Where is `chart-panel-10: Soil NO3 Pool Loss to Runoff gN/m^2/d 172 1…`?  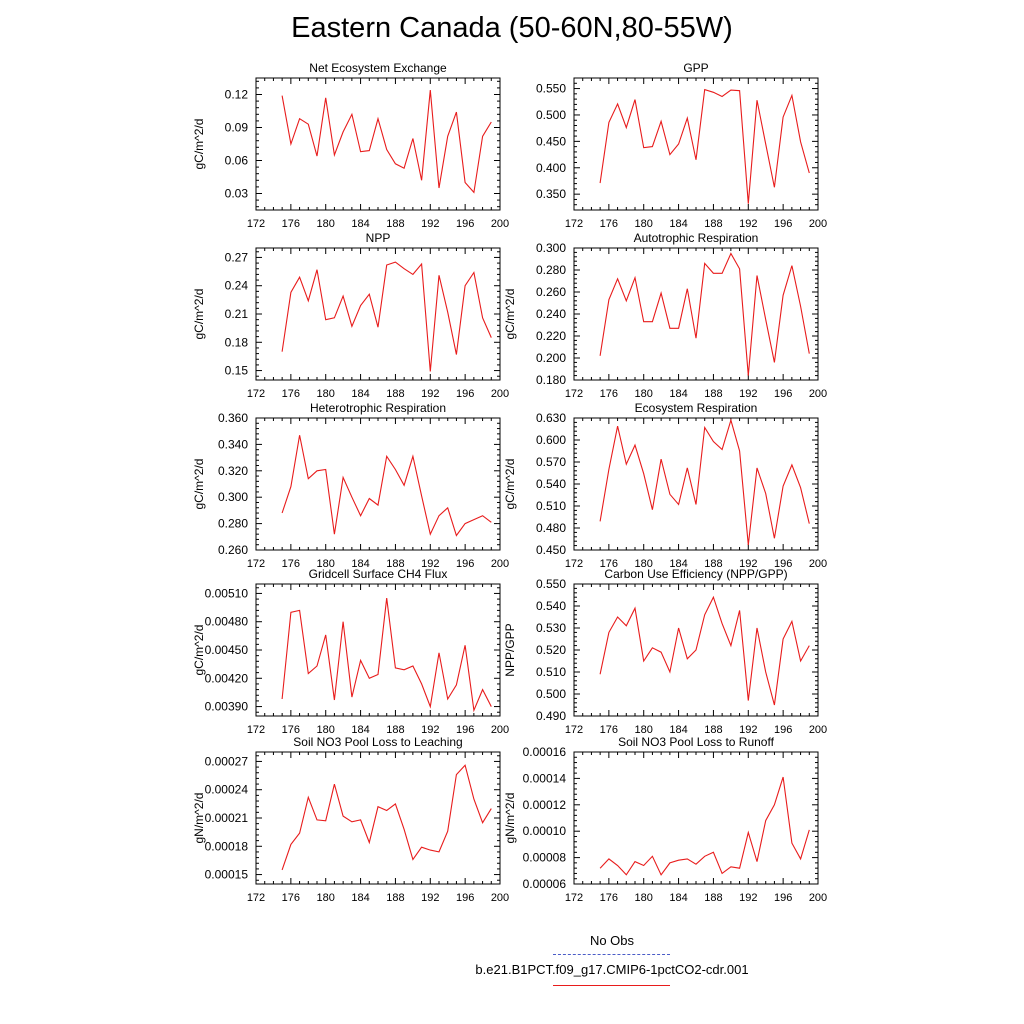 chart-panel-10: Soil NO3 Pool Loss to Runoff gN/m^2/d 172 1… is located at coordinates (665, 819).